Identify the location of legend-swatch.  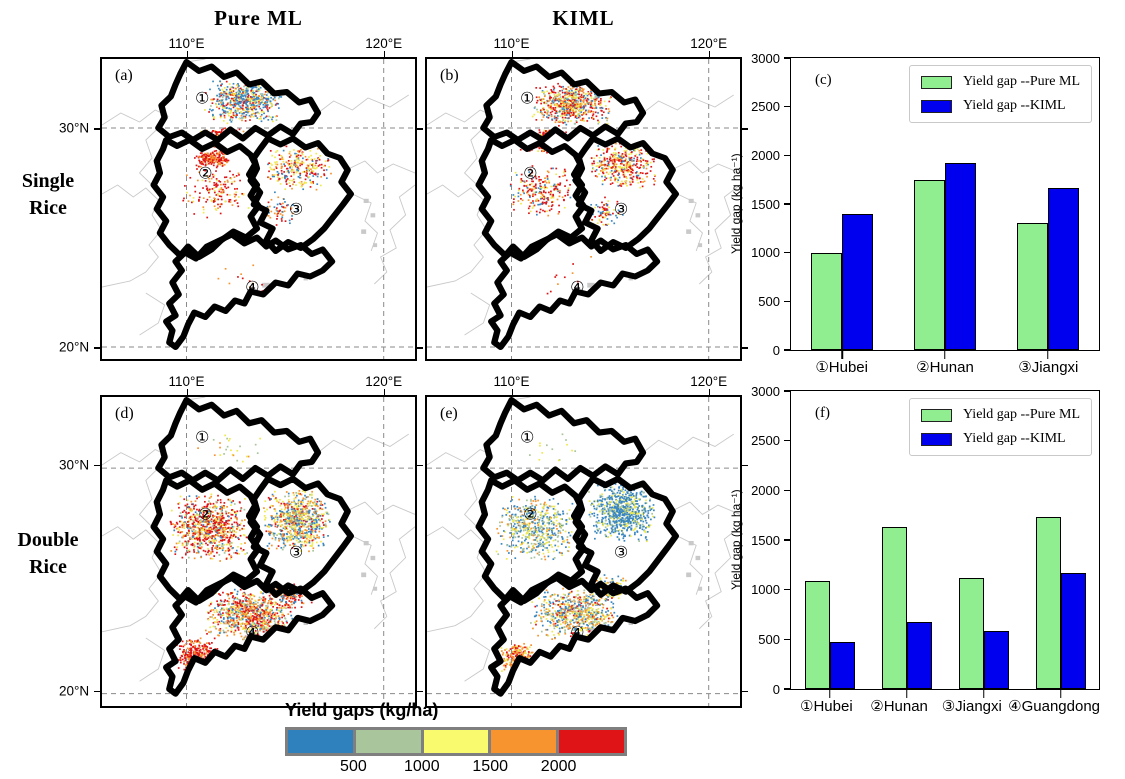
(936, 439).